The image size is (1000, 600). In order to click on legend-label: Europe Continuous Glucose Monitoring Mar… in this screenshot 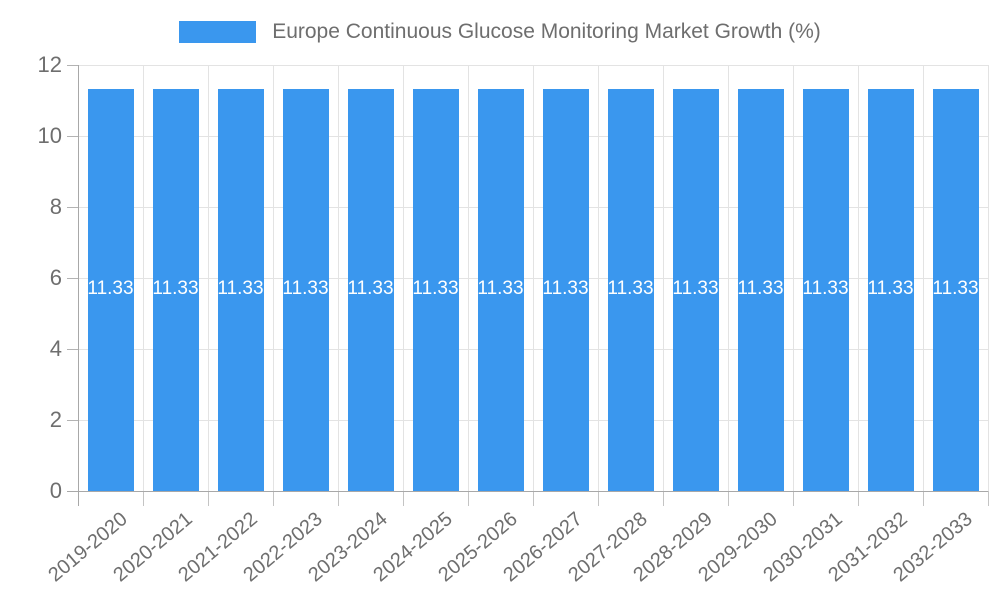, I will do `click(546, 31)`.